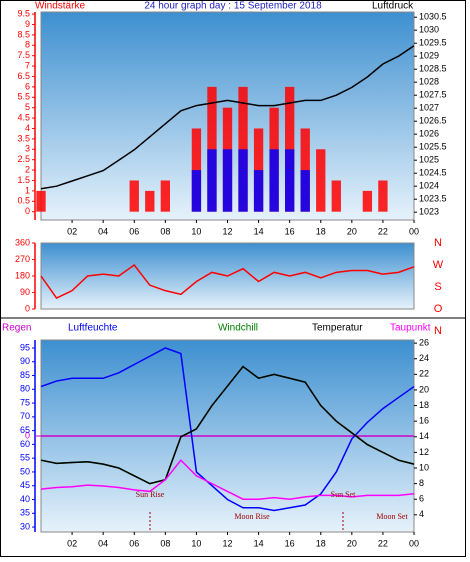  I want to click on y-tick-label: 0.5, so click(23, 201).